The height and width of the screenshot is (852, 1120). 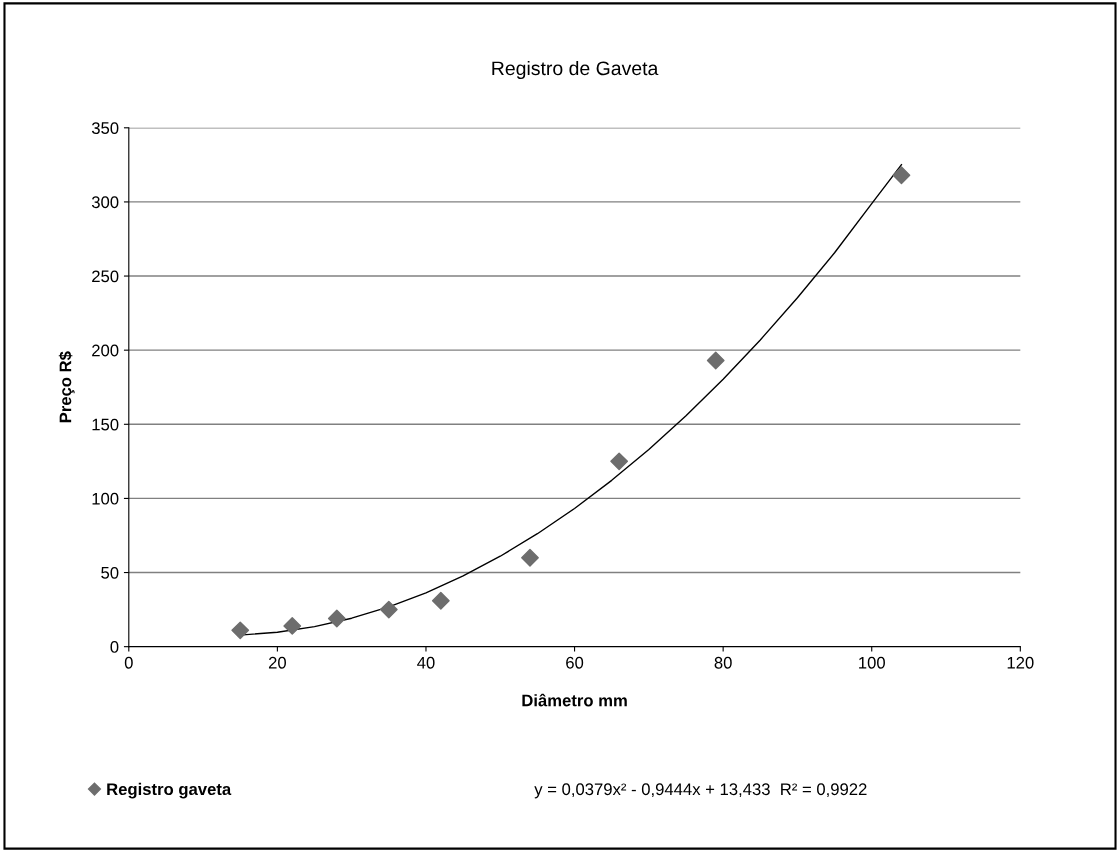 What do you see at coordinates (66, 387) in the screenshot?
I see `y-axis-title: Preço R$` at bounding box center [66, 387].